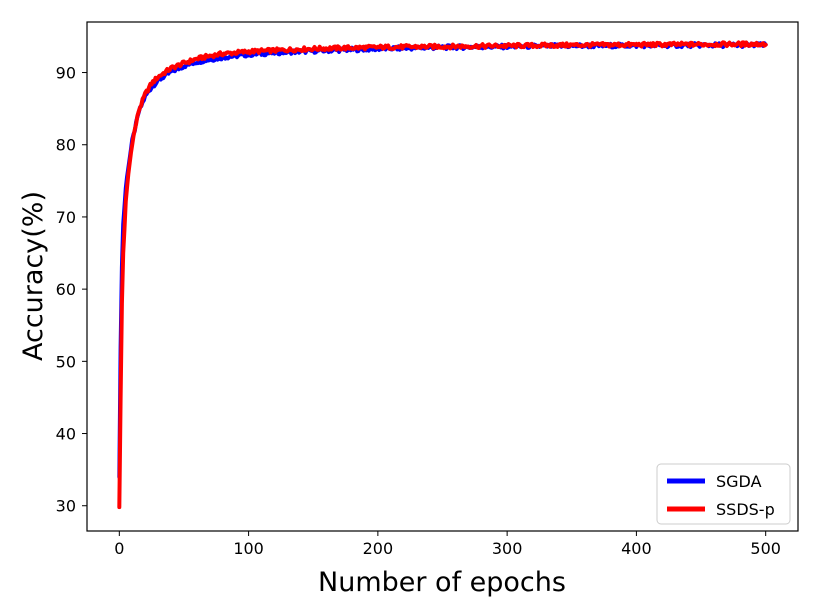 This screenshot has width=822, height=616. I want to click on x-tick-label: 200, so click(378, 548).